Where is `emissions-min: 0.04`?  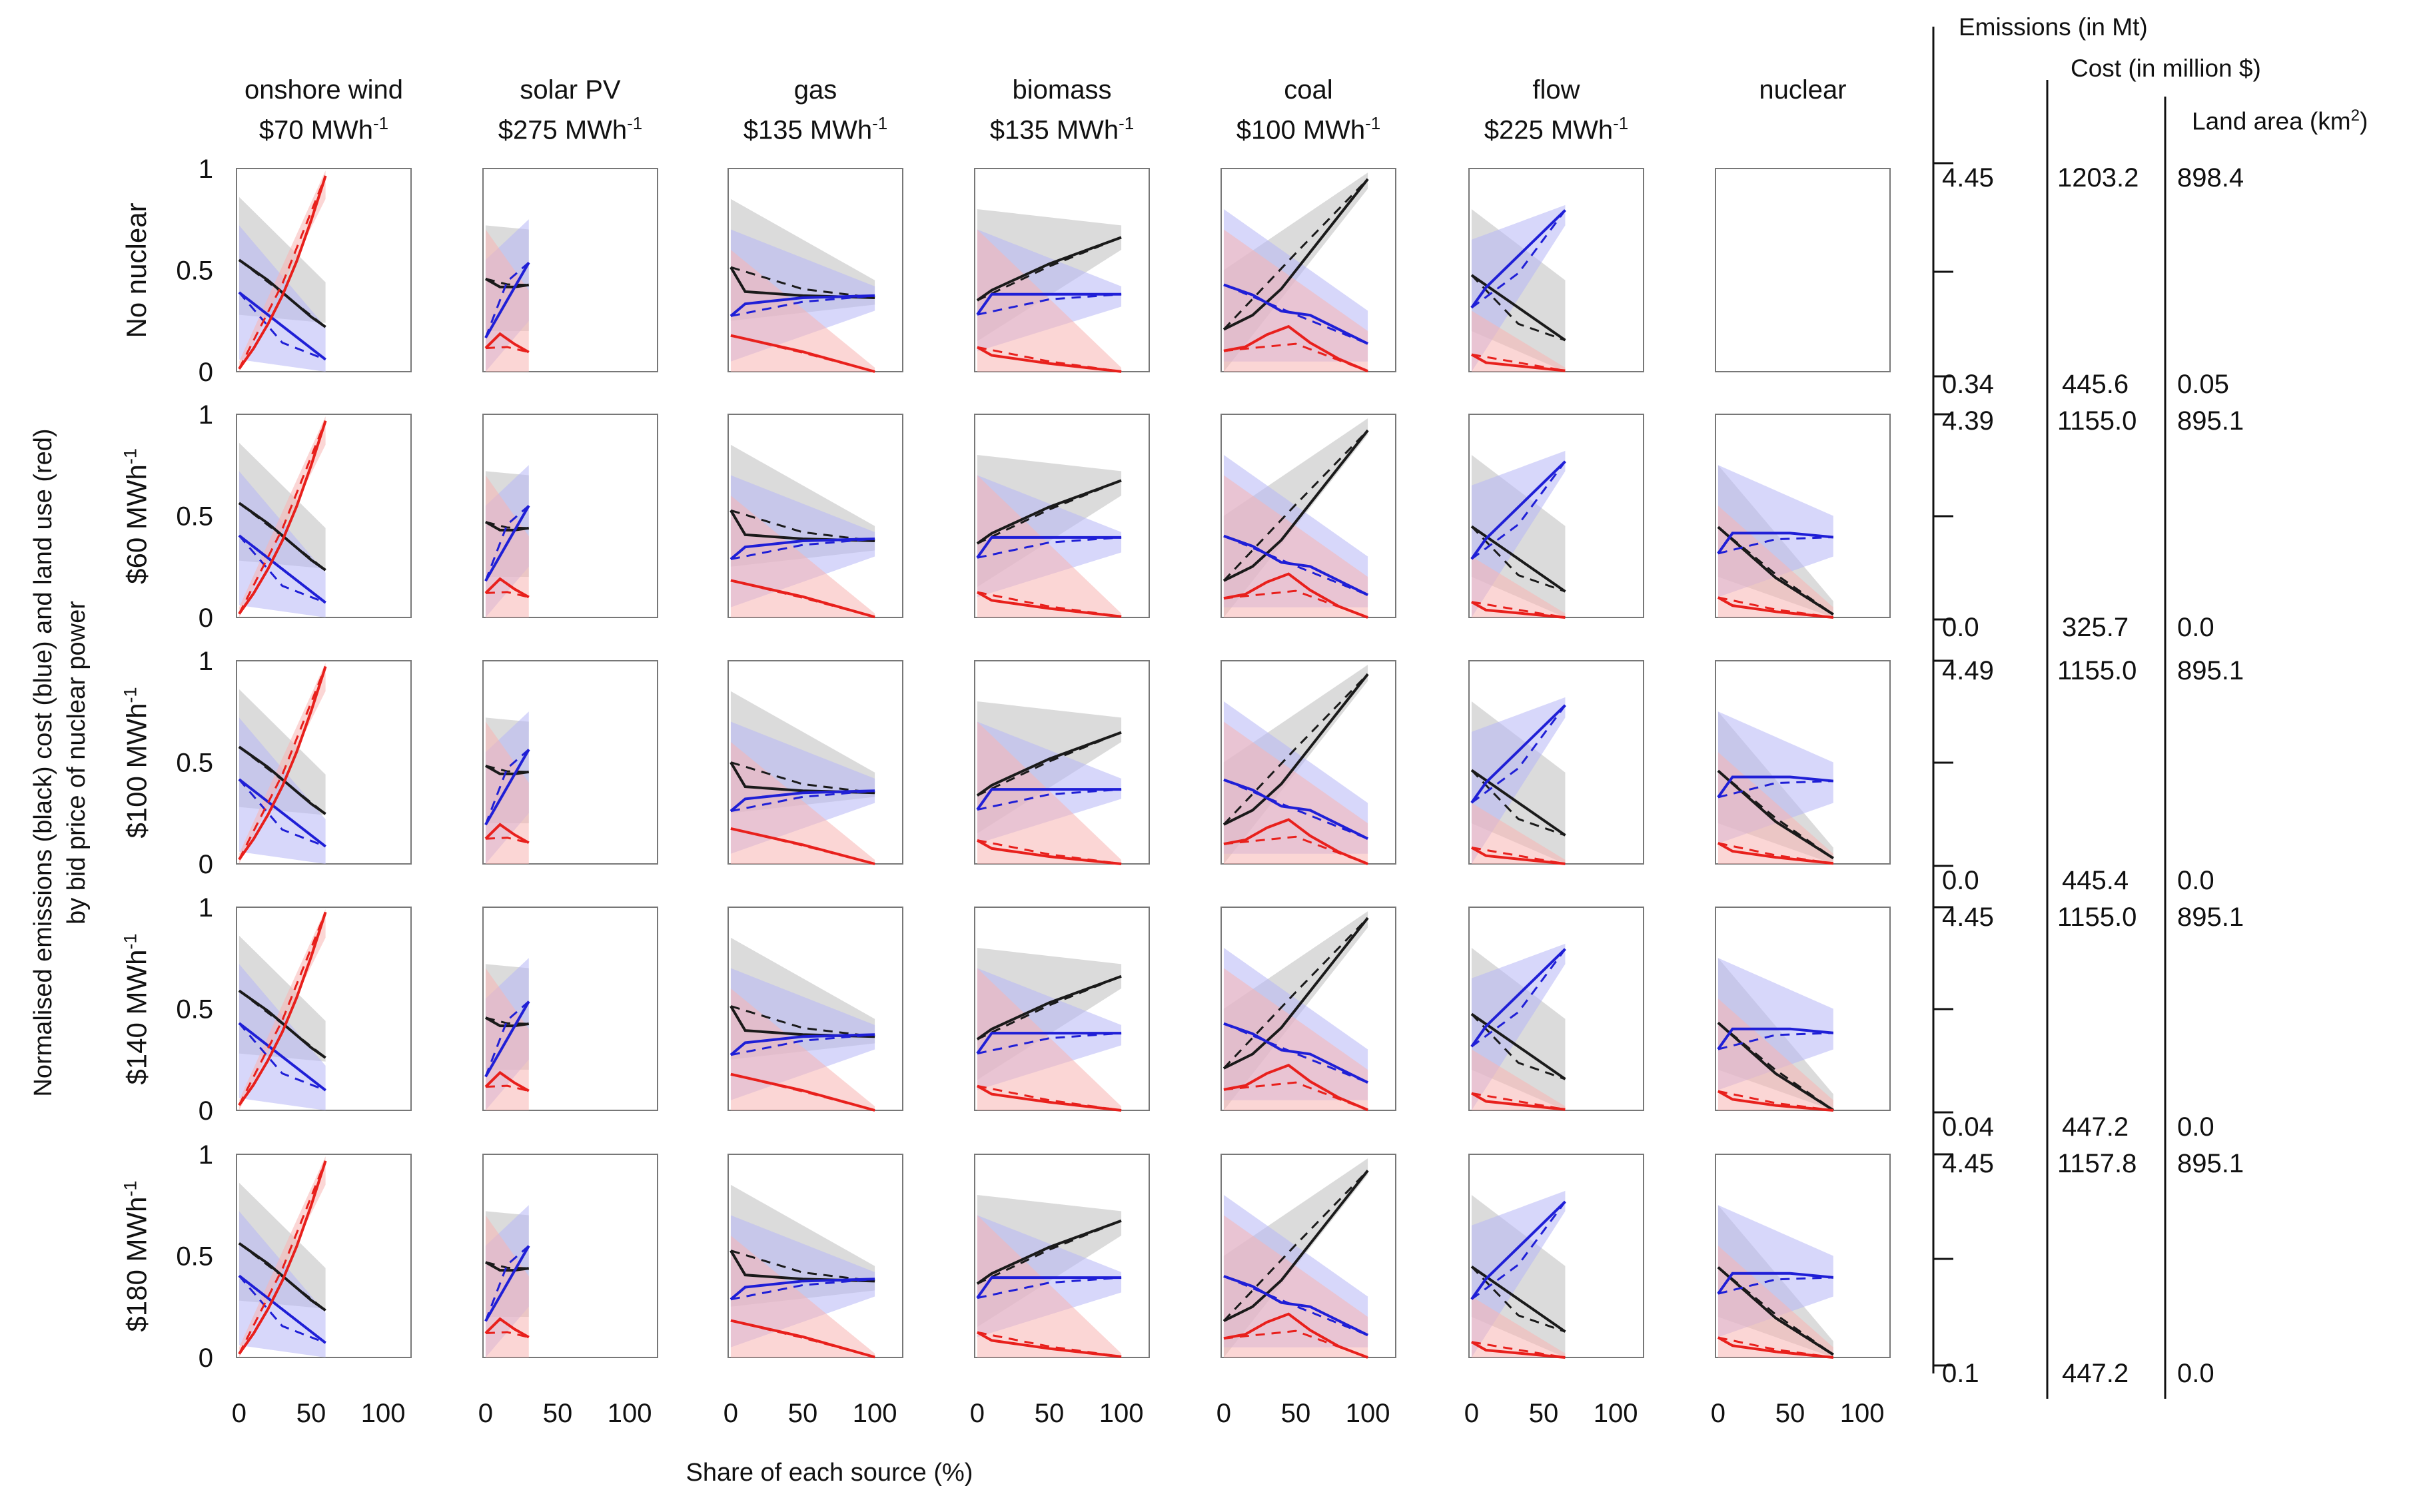 emissions-min: 0.04 is located at coordinates (1968, 1127).